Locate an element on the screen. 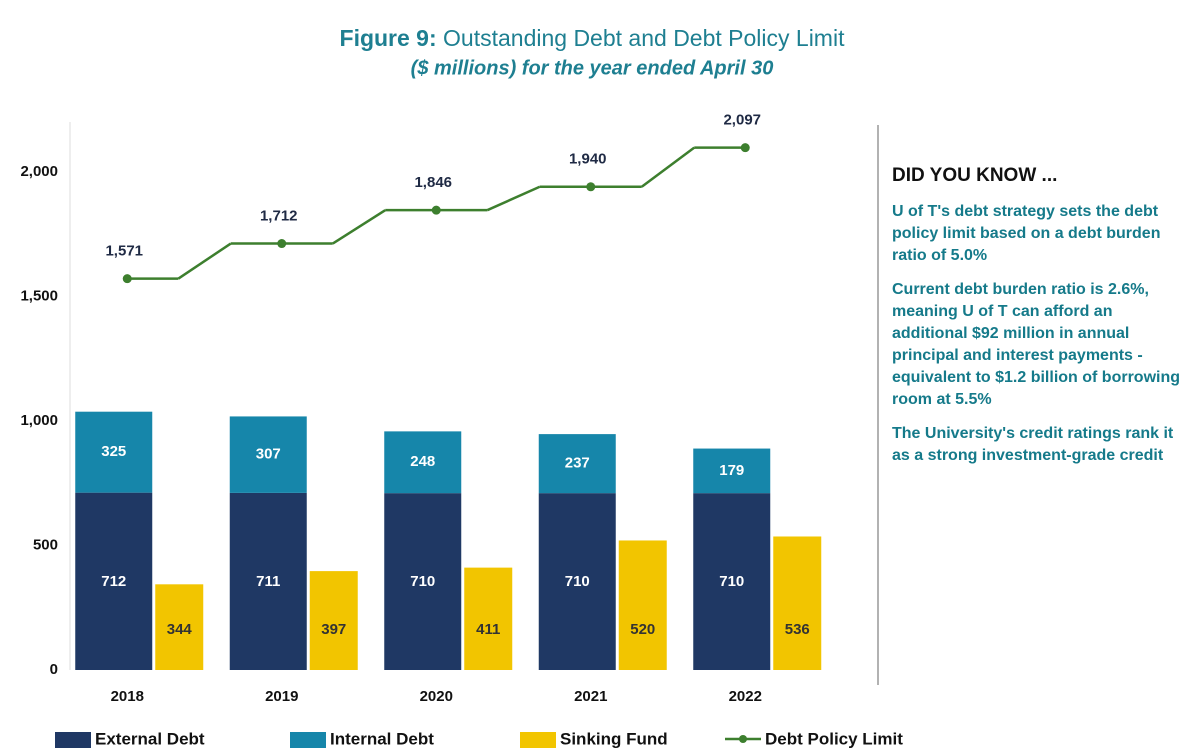 This screenshot has width=1185, height=750. value-label: 411 is located at coordinates (488, 629).